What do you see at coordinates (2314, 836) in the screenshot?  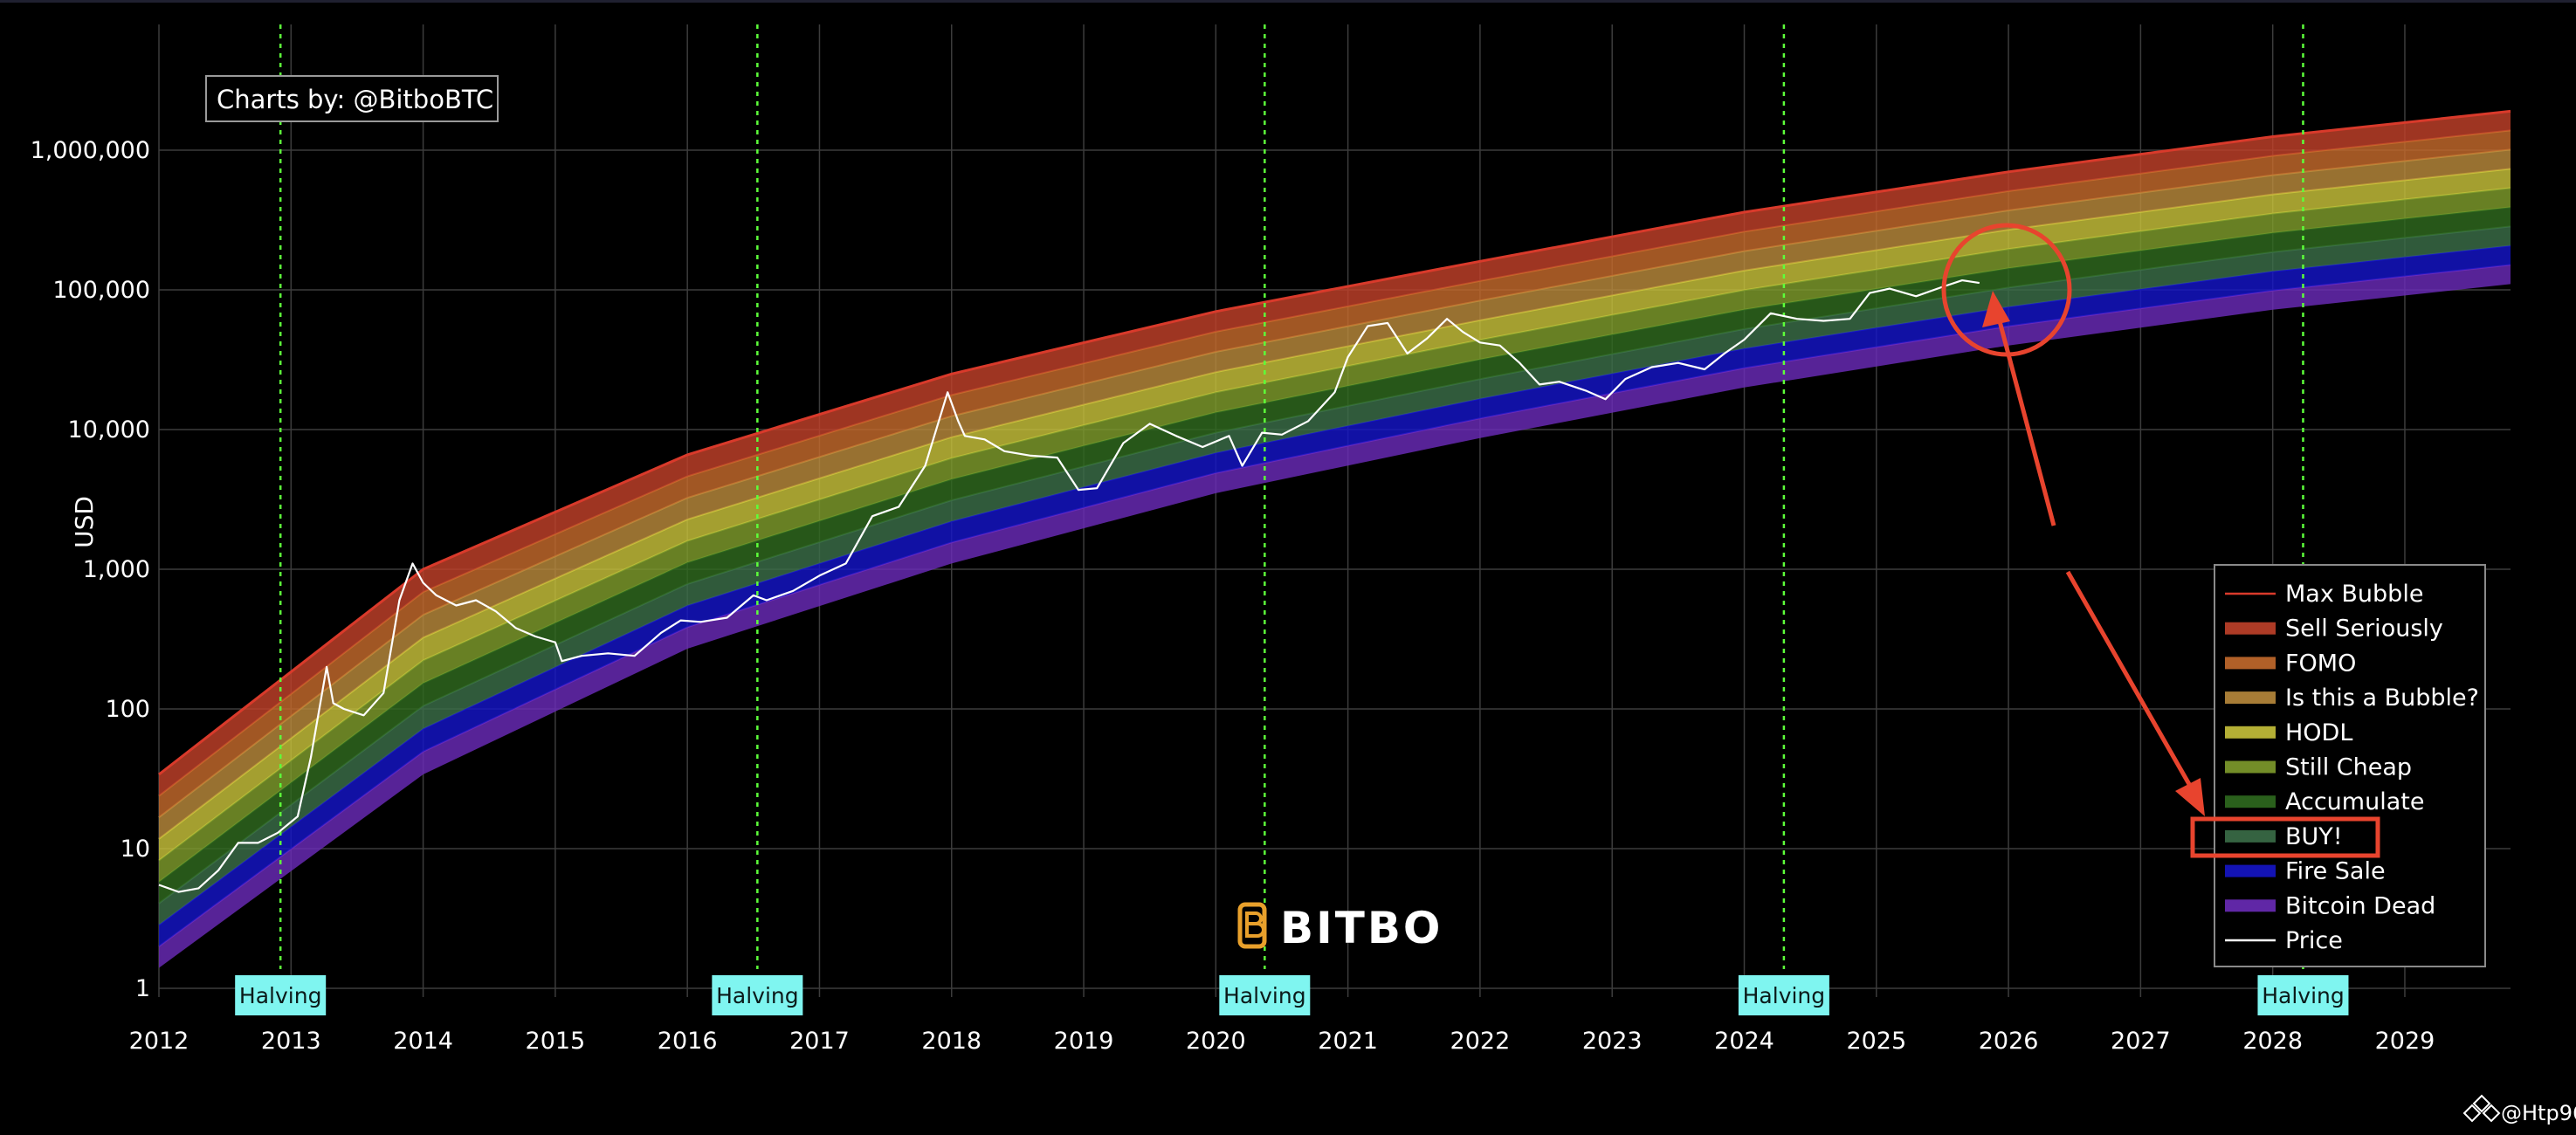 I see `legend-label-buy: BUY!` at bounding box center [2314, 836].